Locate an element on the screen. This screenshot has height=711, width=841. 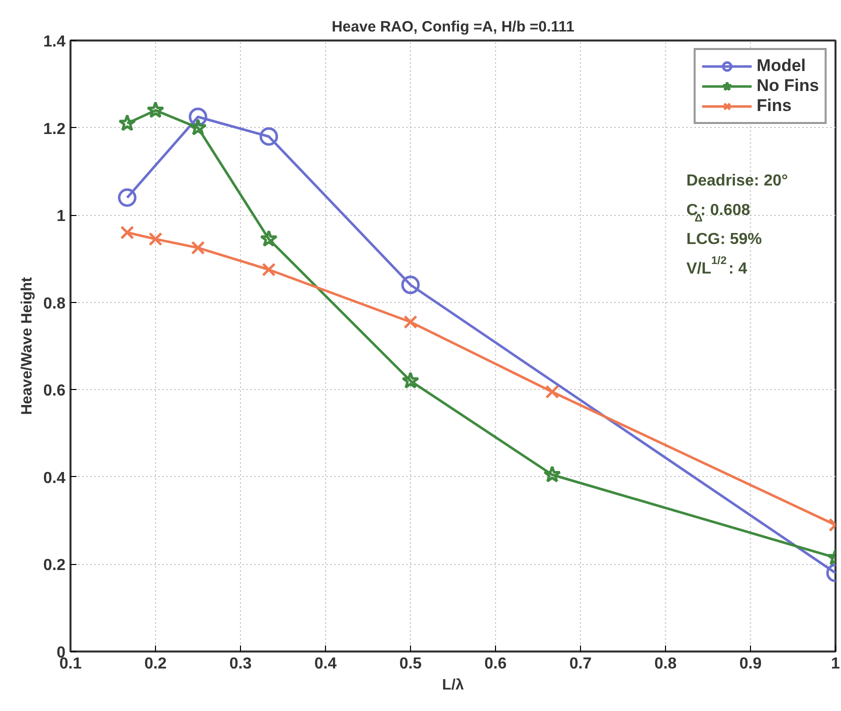
y-tick-label: 1.4 is located at coordinates (54, 42).